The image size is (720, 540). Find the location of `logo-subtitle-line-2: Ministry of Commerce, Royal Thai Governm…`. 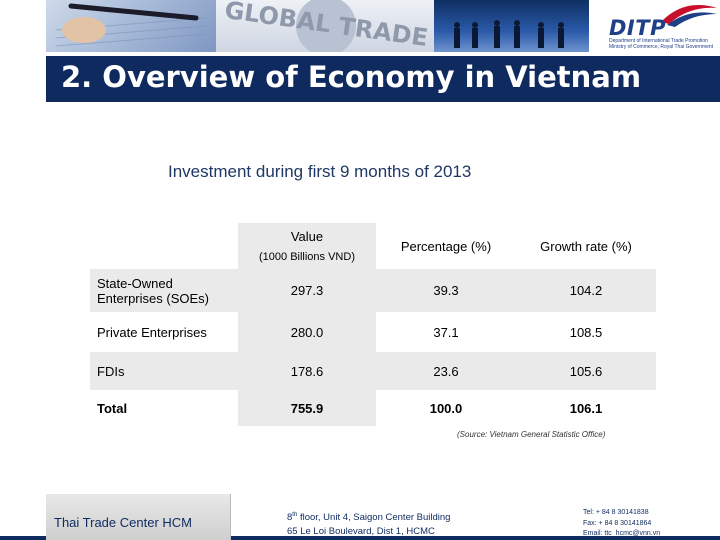

logo-subtitle-line-2: Ministry of Commerce, Royal Thai Governm… is located at coordinates (661, 46).